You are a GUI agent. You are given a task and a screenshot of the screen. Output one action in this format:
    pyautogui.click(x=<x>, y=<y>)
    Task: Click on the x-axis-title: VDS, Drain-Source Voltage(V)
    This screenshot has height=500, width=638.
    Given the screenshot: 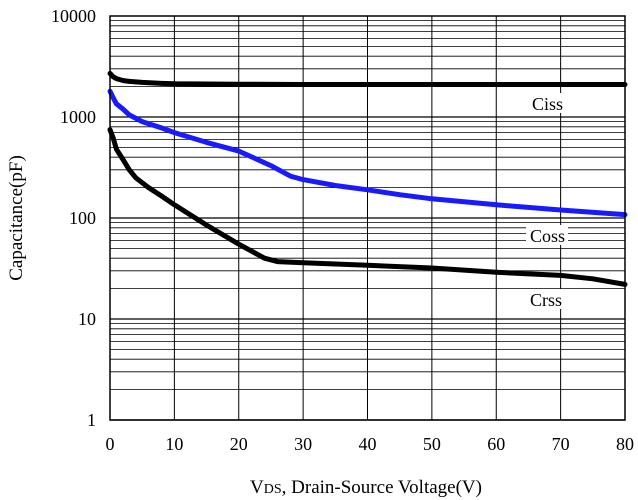 What is the action you would take?
    pyautogui.click(x=366, y=487)
    